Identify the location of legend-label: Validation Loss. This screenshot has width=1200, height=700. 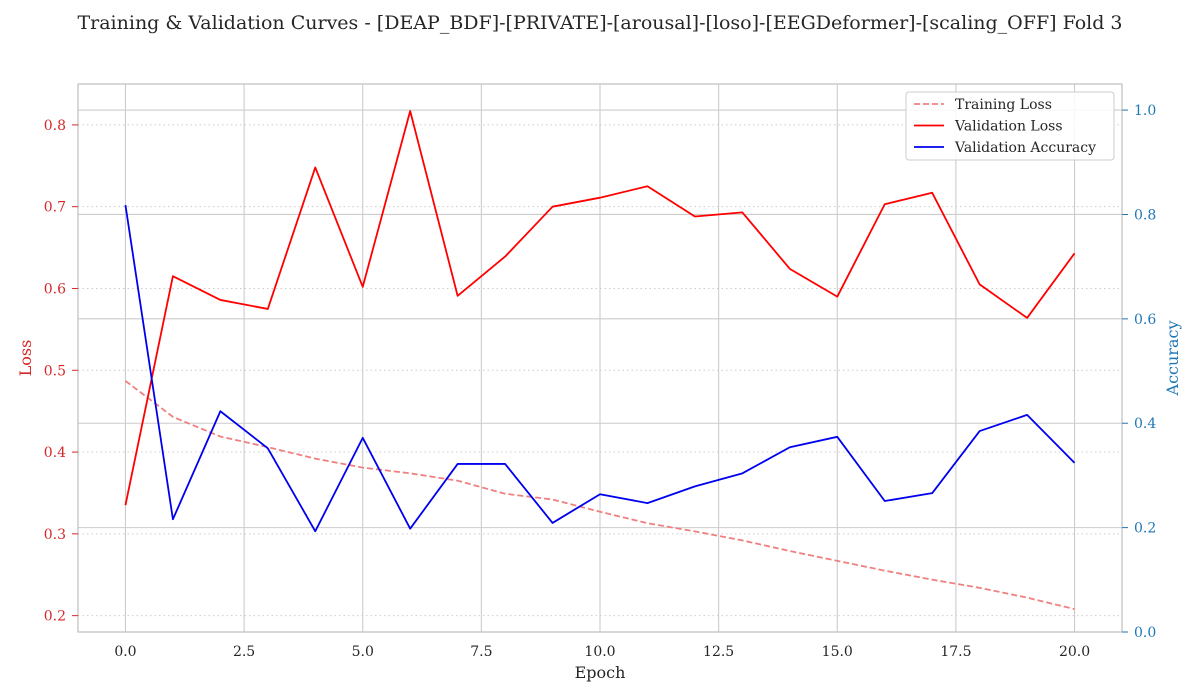
(1008, 127).